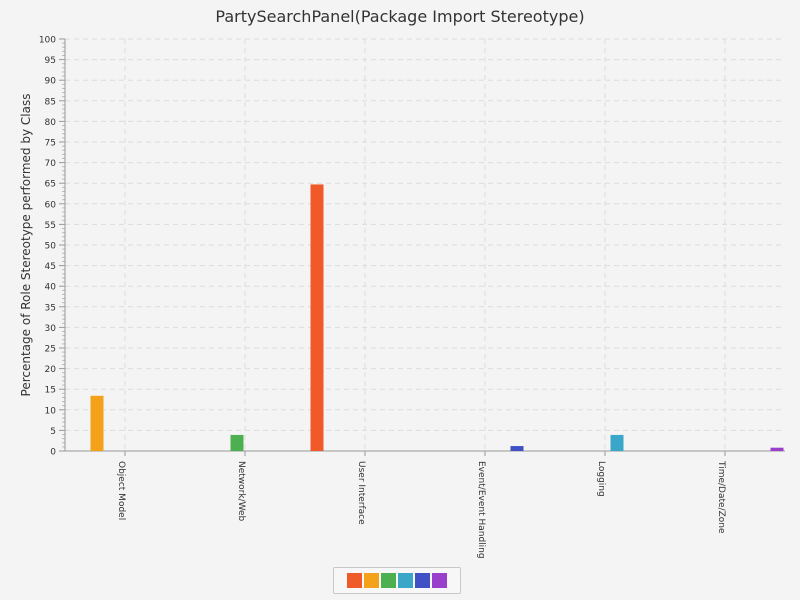 Image resolution: width=800 pixels, height=600 pixels. I want to click on x-tick-label: Event/Event Handling, so click(481, 510).